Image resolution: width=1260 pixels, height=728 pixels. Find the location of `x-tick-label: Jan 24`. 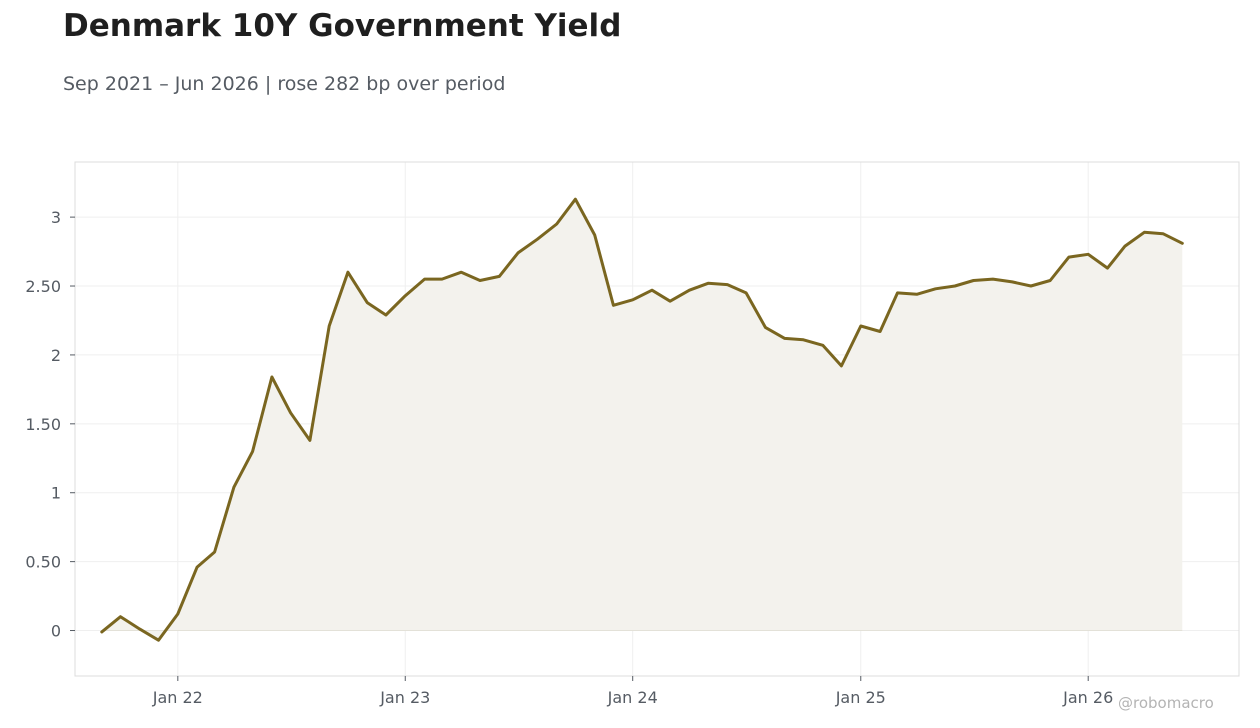

x-tick-label: Jan 24 is located at coordinates (632, 697).